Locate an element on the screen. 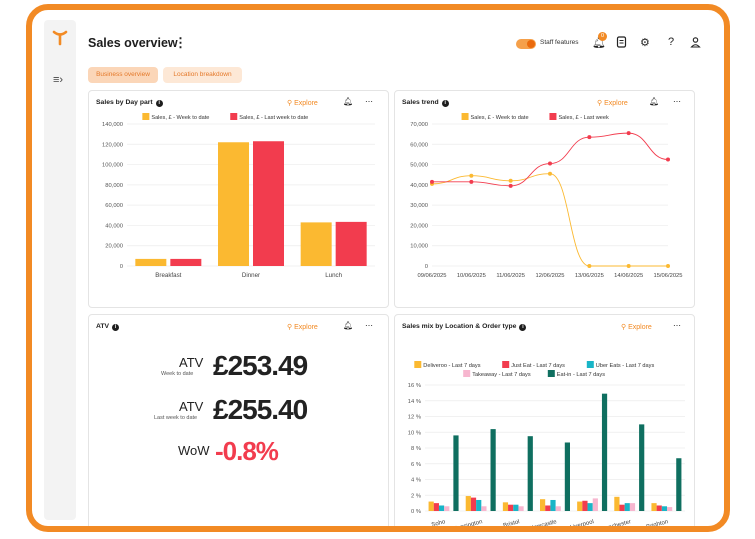 The height and width of the screenshot is (539, 755). tab-location-breakdown: Location breakdown is located at coordinates (202, 75).